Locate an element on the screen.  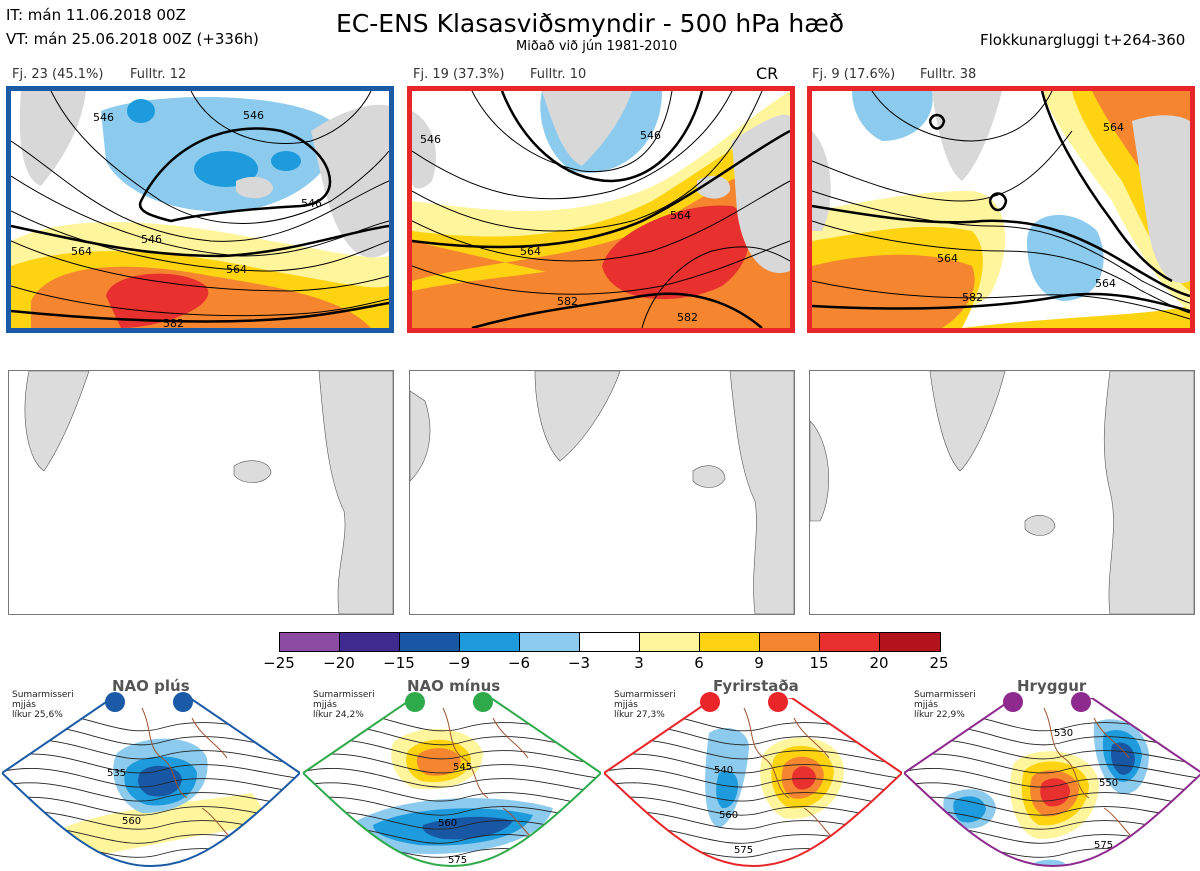
regime-contour-label: 550 is located at coordinates (1108, 783).